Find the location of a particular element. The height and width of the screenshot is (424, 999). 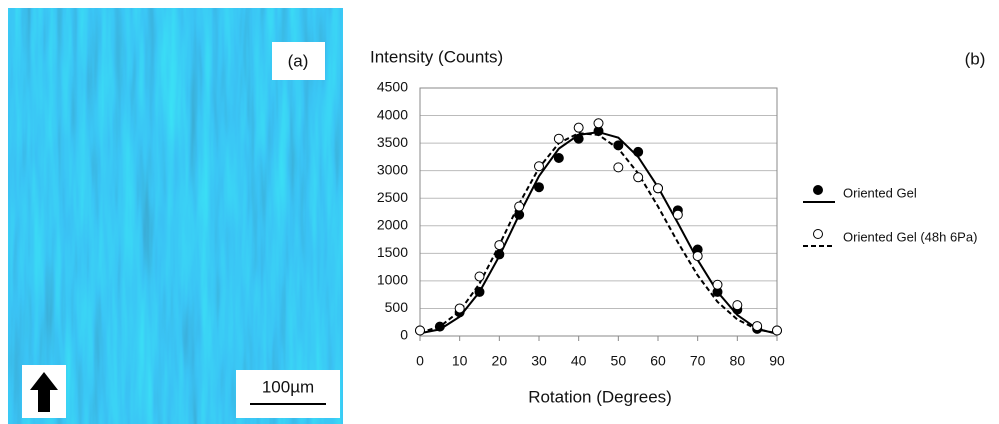

x-tick-label: 20 is located at coordinates (500, 361).